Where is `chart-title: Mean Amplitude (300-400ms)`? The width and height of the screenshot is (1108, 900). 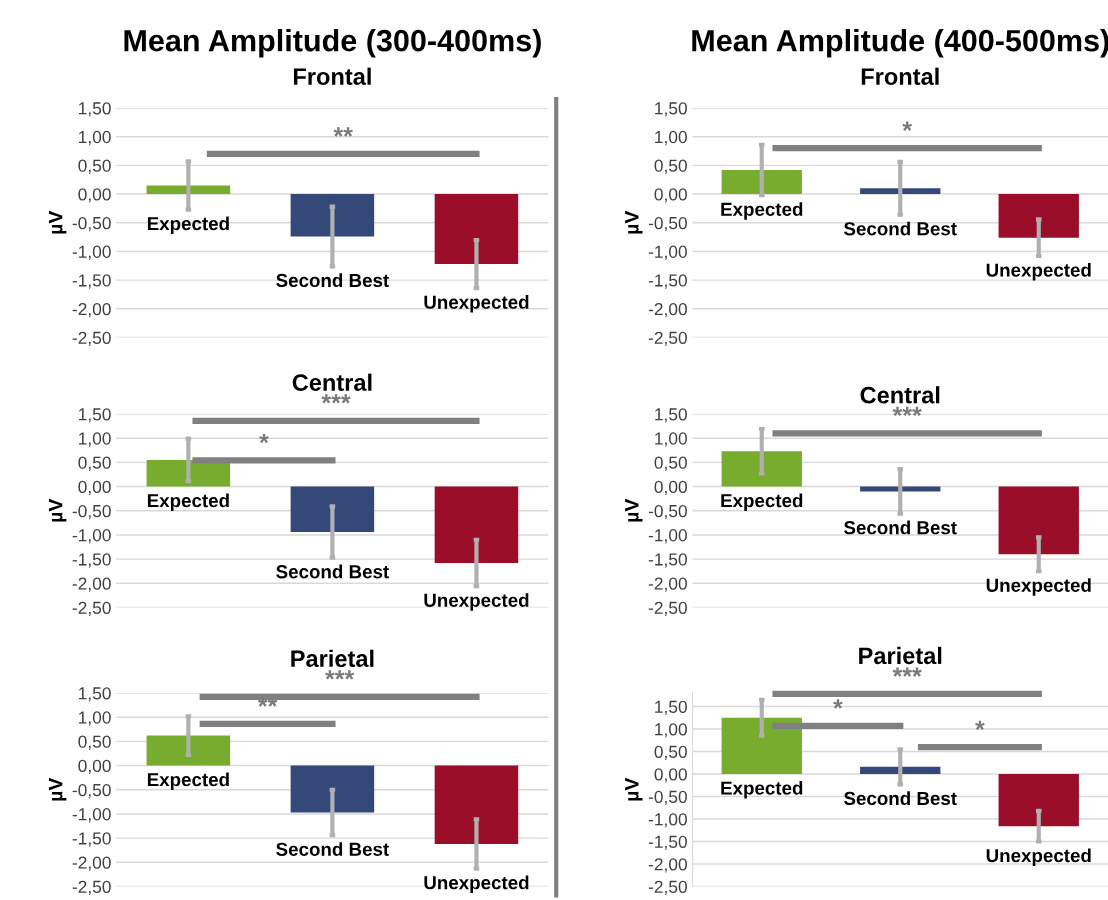
chart-title: Mean Amplitude (300-400ms) is located at coordinates (332, 43).